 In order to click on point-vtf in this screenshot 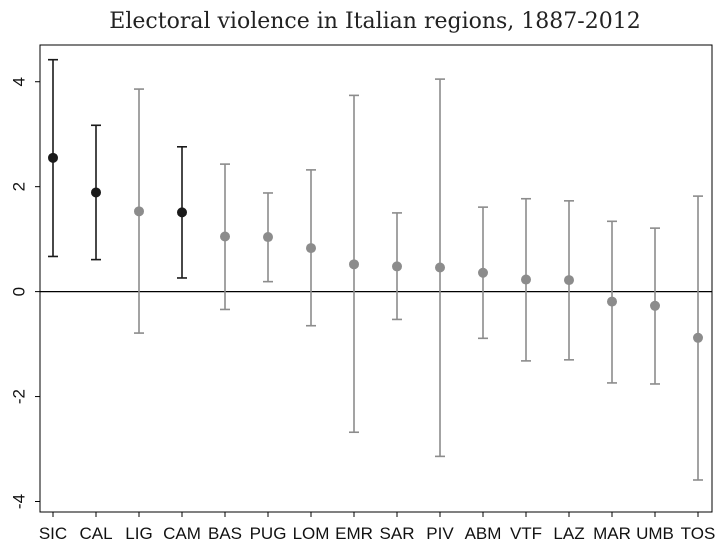, I will do `click(526, 279)`.